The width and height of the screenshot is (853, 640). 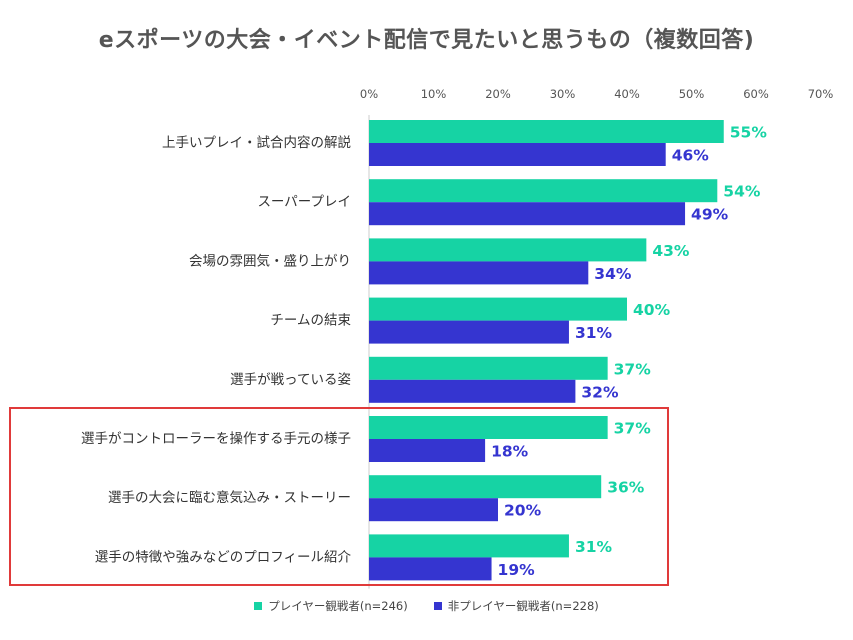 What do you see at coordinates (594, 333) in the screenshot?
I see `data-label-non-player: 31%` at bounding box center [594, 333].